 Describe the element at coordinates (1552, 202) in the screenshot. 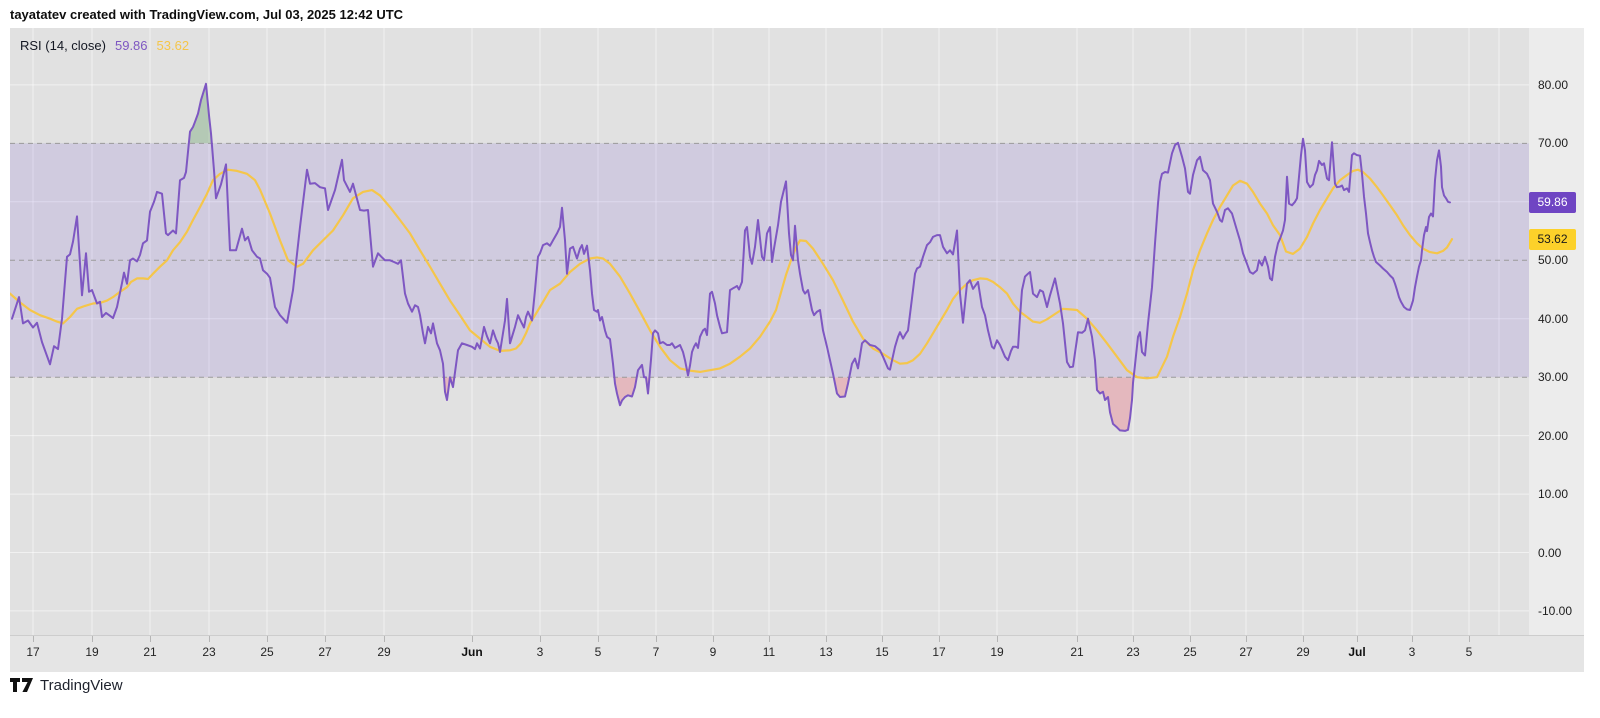

I see `rsi-value-badge: 59.86` at that location.